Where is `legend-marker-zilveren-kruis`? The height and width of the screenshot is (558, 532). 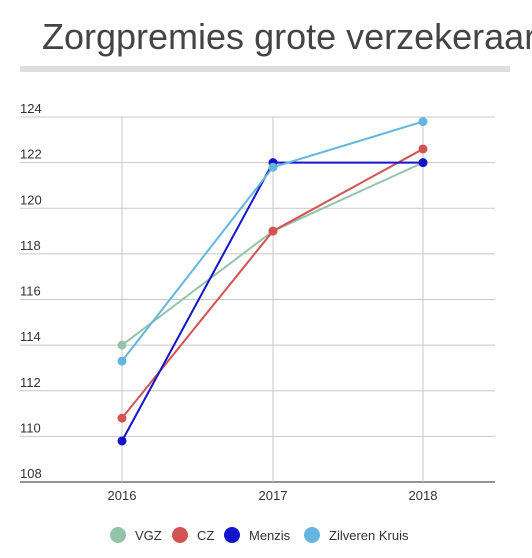
legend-marker-zilveren-kruis is located at coordinates (312, 535).